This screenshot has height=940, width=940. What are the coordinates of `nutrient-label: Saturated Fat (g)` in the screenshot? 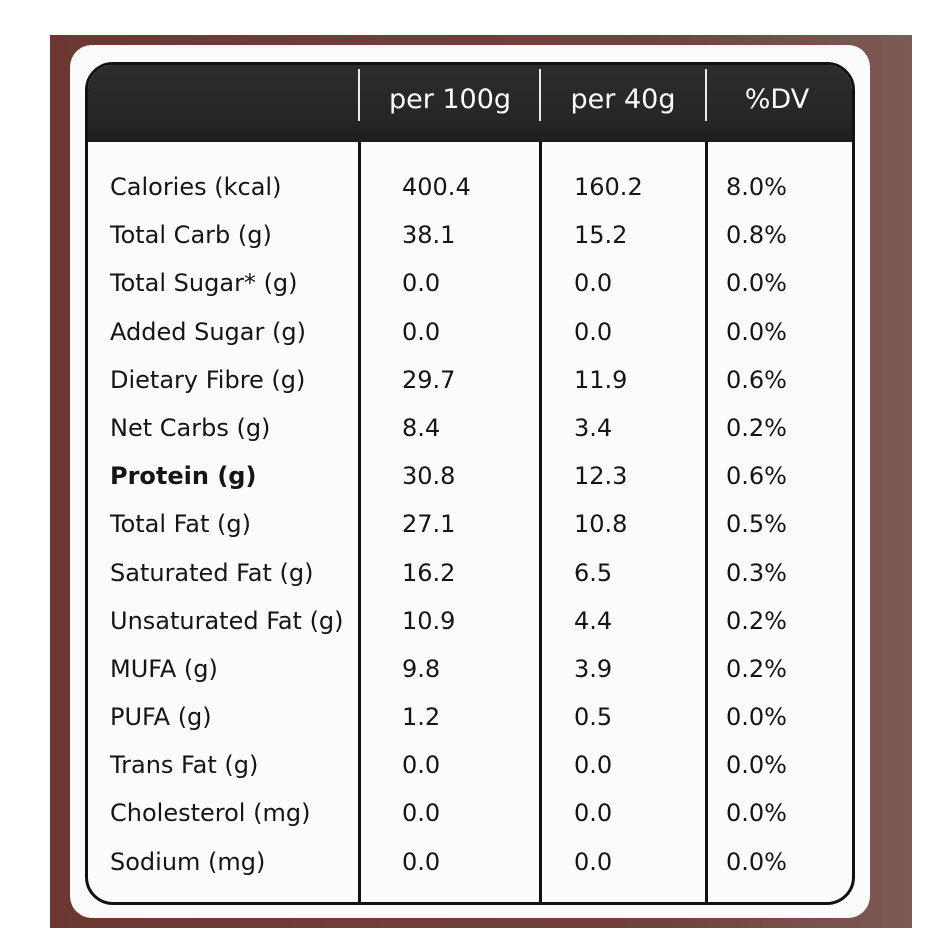 It's located at (212, 572).